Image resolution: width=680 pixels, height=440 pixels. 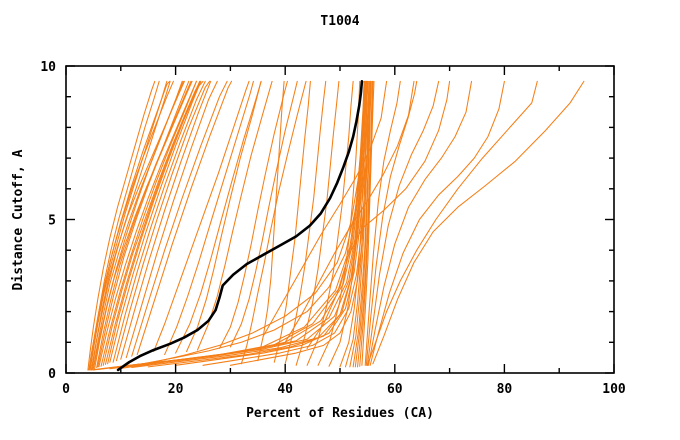 What do you see at coordinates (52, 221) in the screenshot?
I see `y-tick-label: 5` at bounding box center [52, 221].